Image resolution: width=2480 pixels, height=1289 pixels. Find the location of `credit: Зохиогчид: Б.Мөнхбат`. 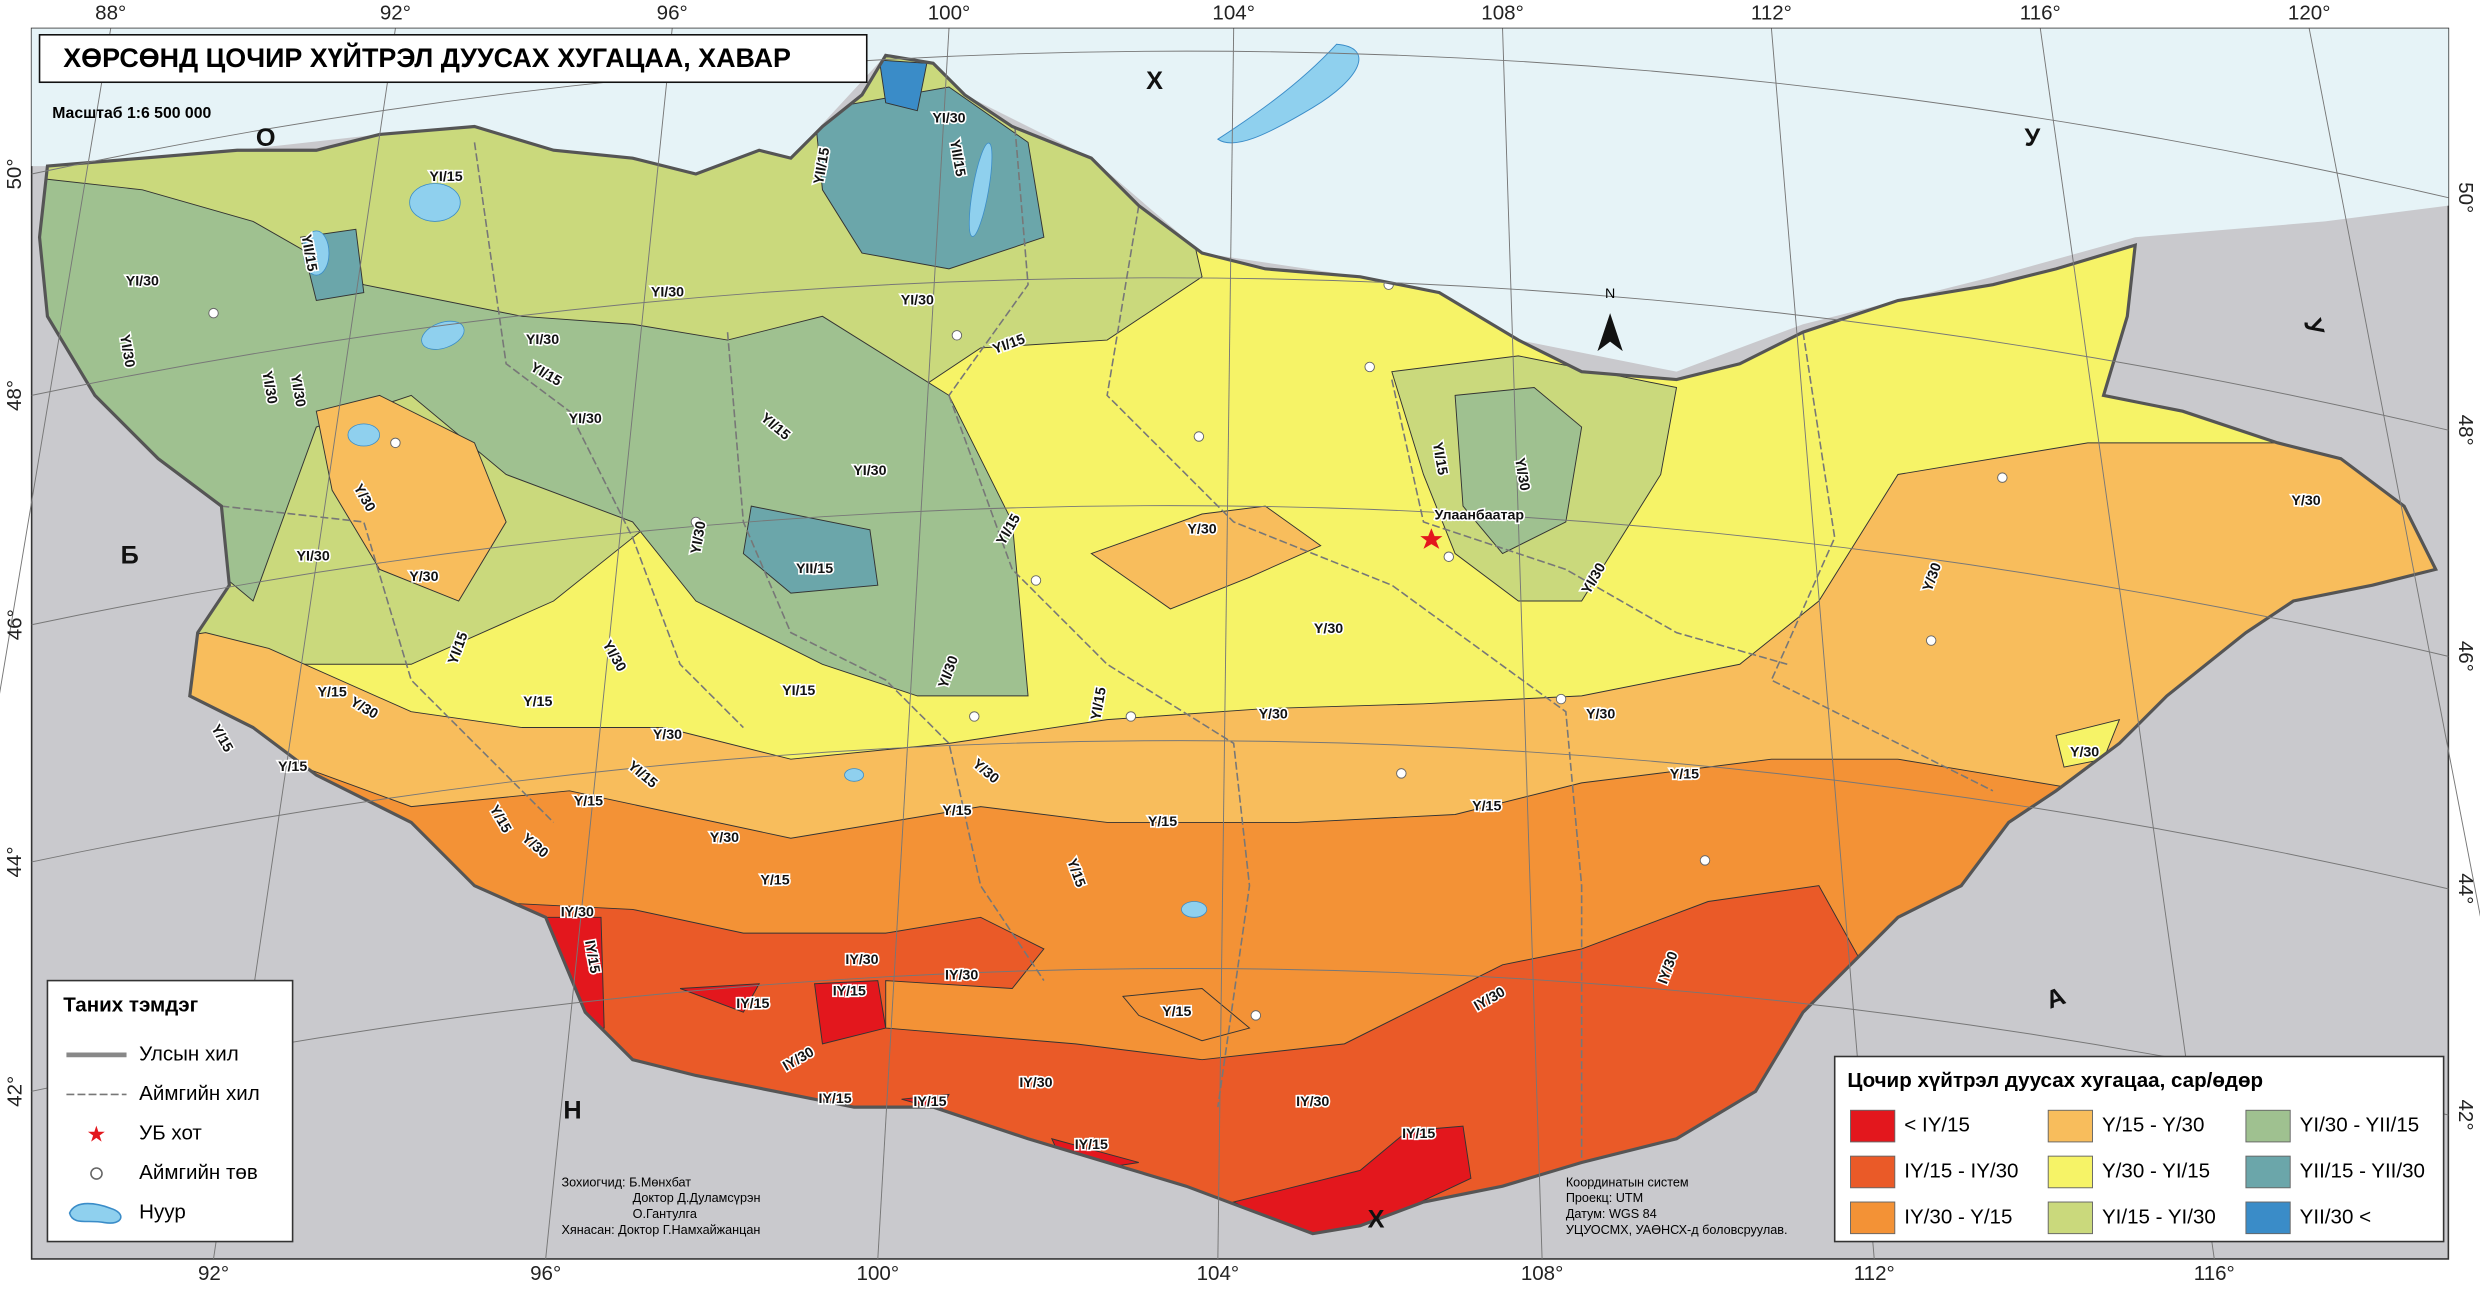

credit: Зохиогчид: Б.Мөнхбат is located at coordinates (626, 1182).